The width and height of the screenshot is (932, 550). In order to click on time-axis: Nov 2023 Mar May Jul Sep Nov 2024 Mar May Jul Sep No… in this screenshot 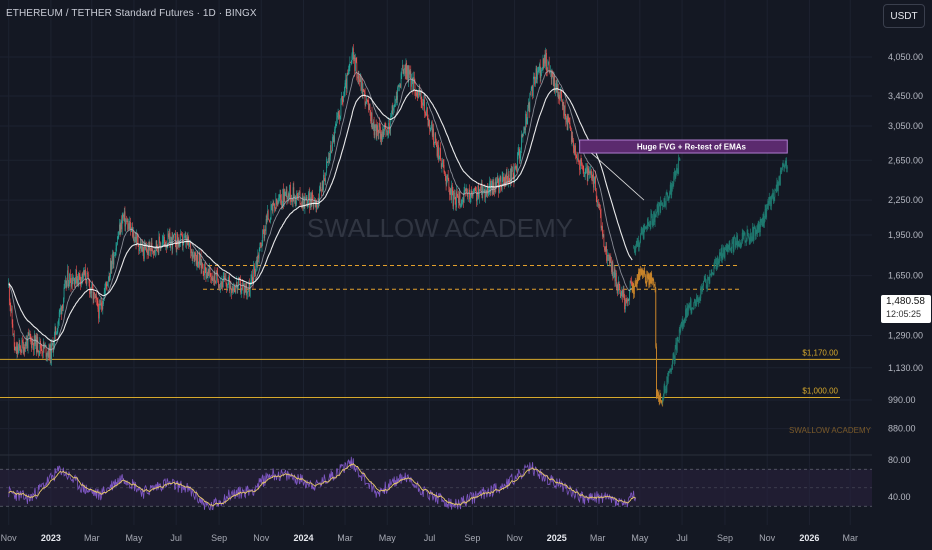, I will do `click(429, 538)`.